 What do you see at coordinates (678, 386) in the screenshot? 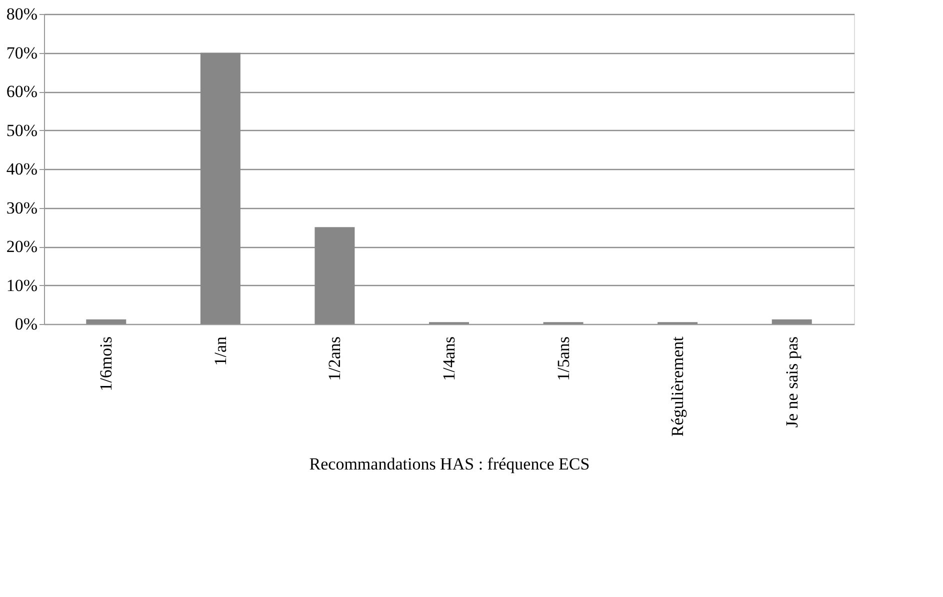
I see `x-tick-label: Régulièrement` at bounding box center [678, 386].